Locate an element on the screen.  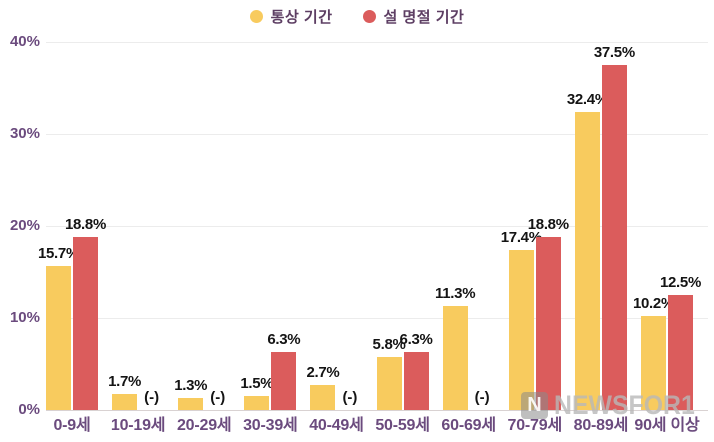
y-axis-tick-0: 0% is located at coordinates (29, 409).